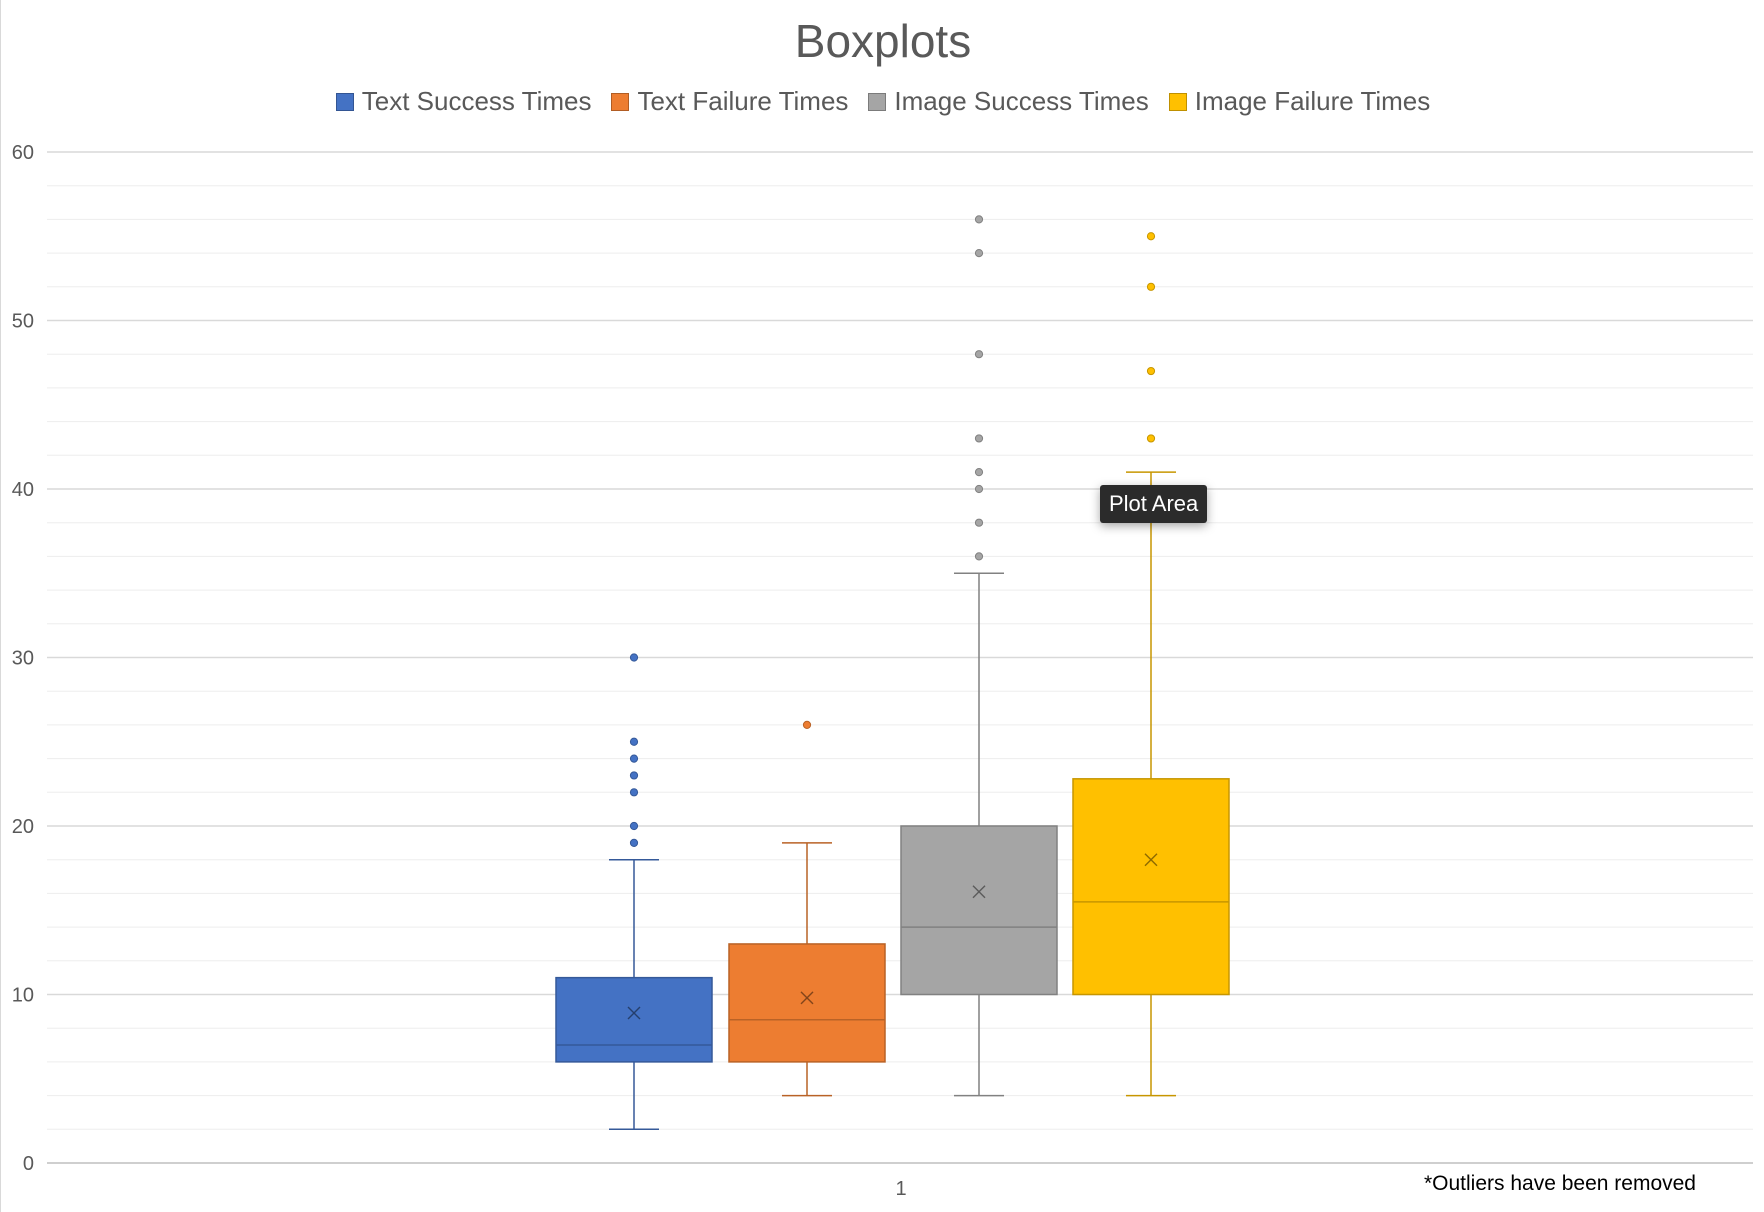  Describe the element at coordinates (1151, 887) in the screenshot. I see `image-failure-times-box` at that location.